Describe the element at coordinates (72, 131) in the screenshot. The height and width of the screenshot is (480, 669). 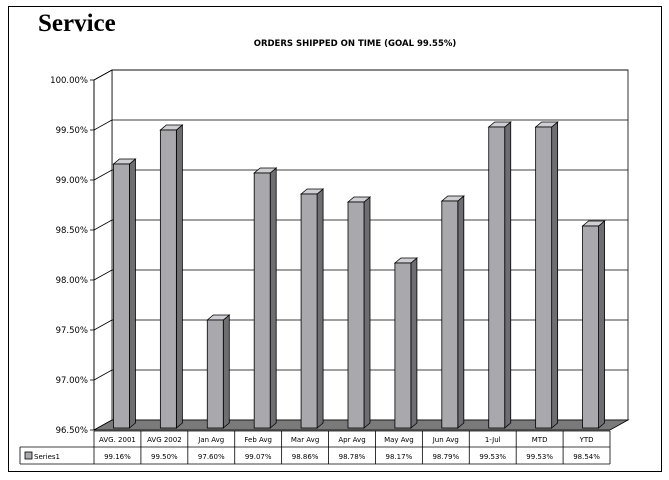
I see `y-tick-label: 99.50%` at that location.